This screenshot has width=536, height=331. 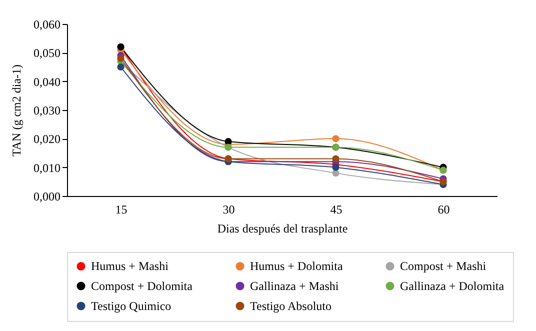 What do you see at coordinates (295, 286) in the screenshot?
I see `legend-label: Gallinaza + Mashi` at bounding box center [295, 286].